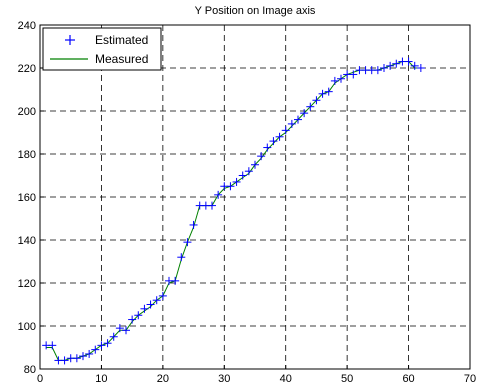 The image size is (482, 390). I want to click on x-tick-label: 60, so click(408, 379).